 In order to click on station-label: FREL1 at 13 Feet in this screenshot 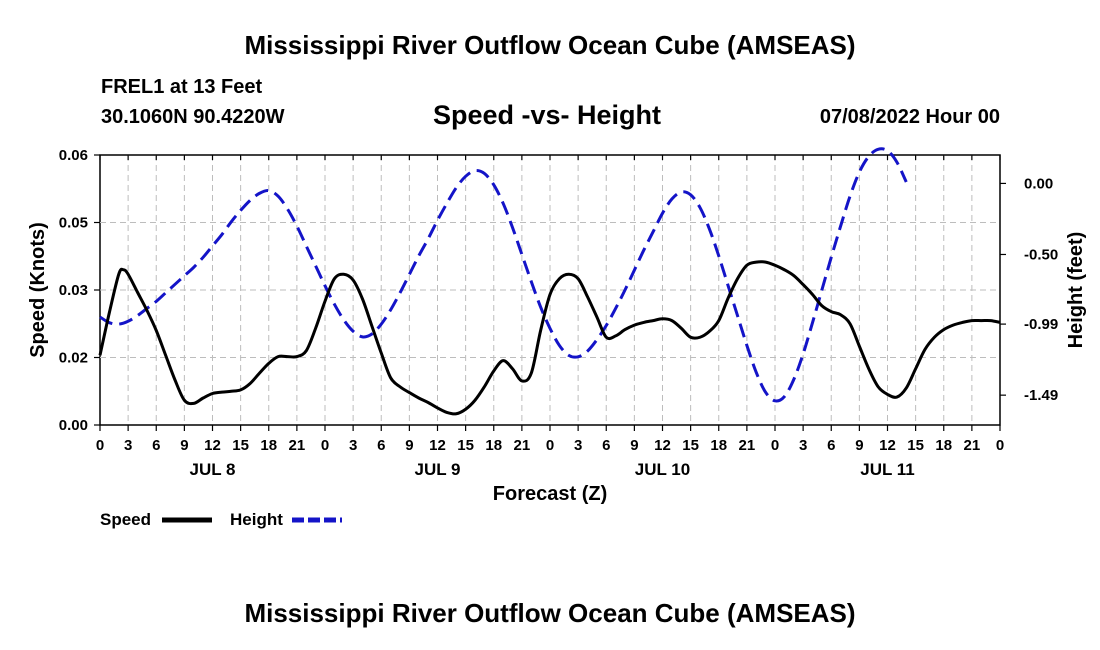, I will do `click(182, 87)`.